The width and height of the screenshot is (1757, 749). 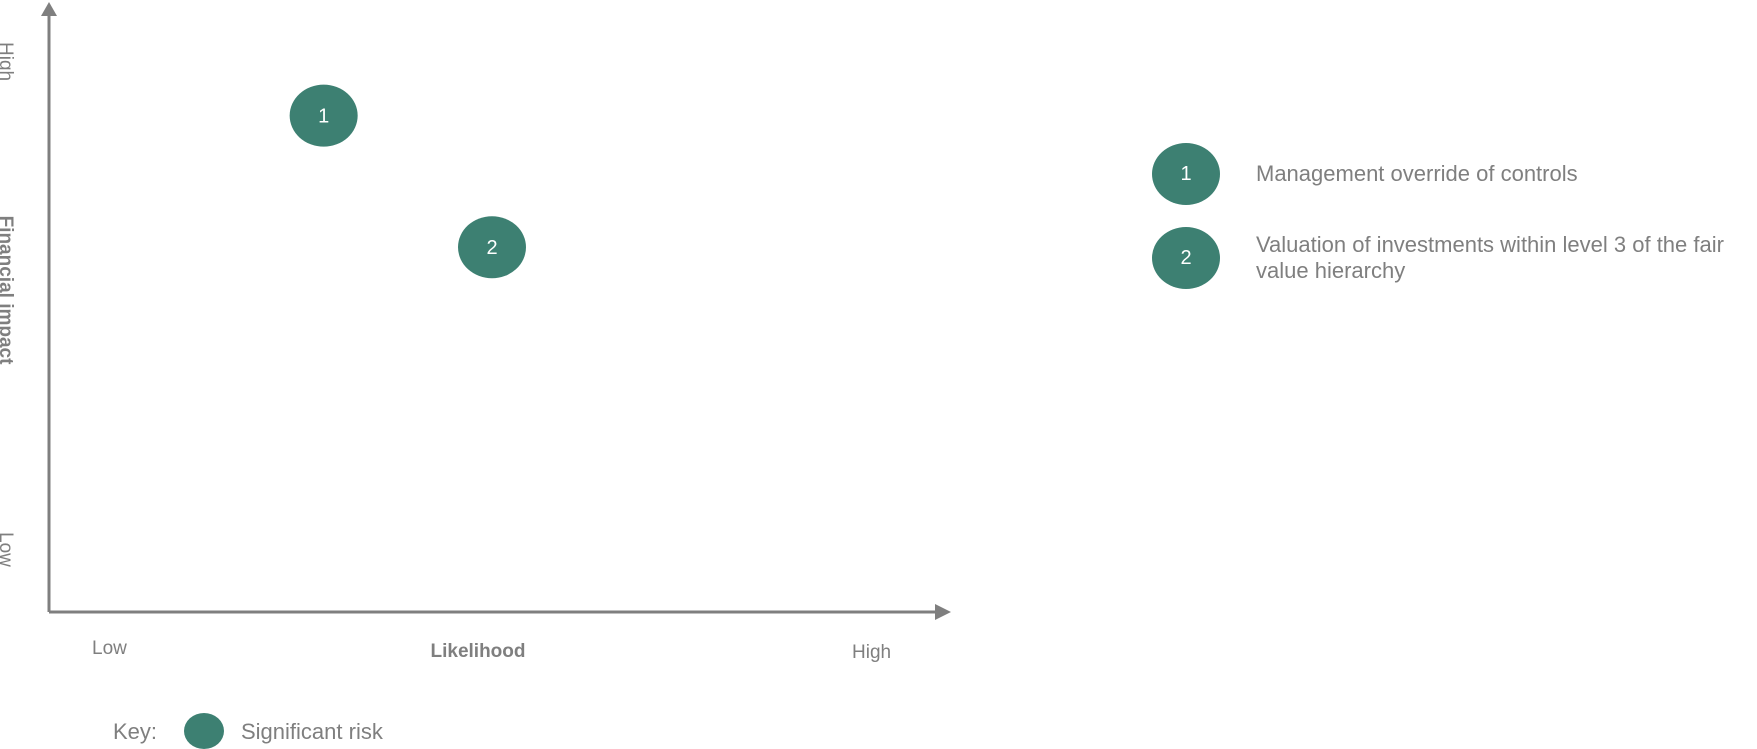 I want to click on x-axis-arrowhead, so click(x=943, y=612).